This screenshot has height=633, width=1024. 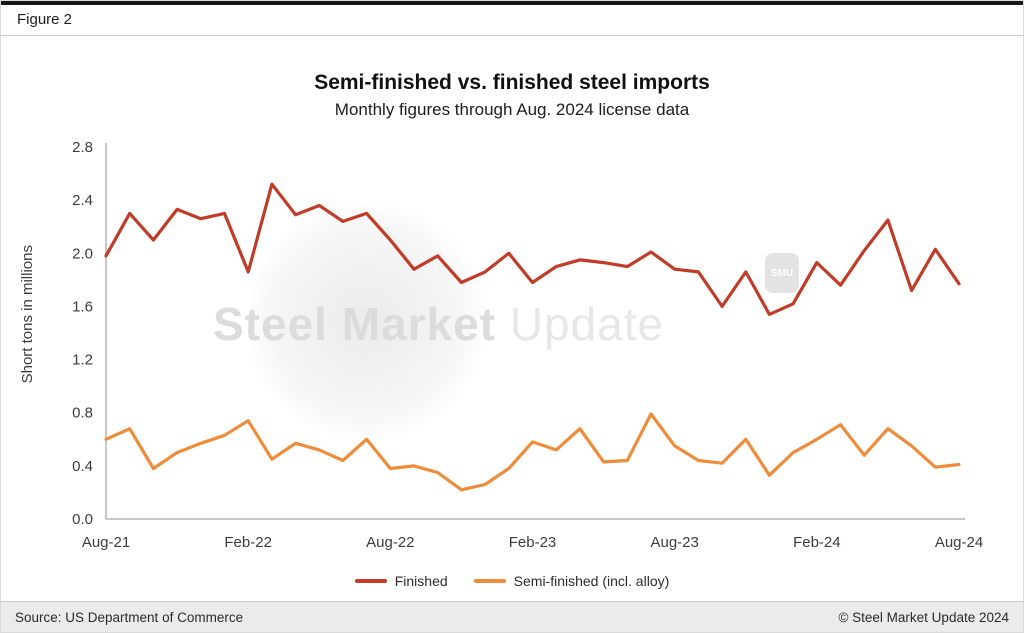 I want to click on semi-finished-series-line, so click(x=532, y=452).